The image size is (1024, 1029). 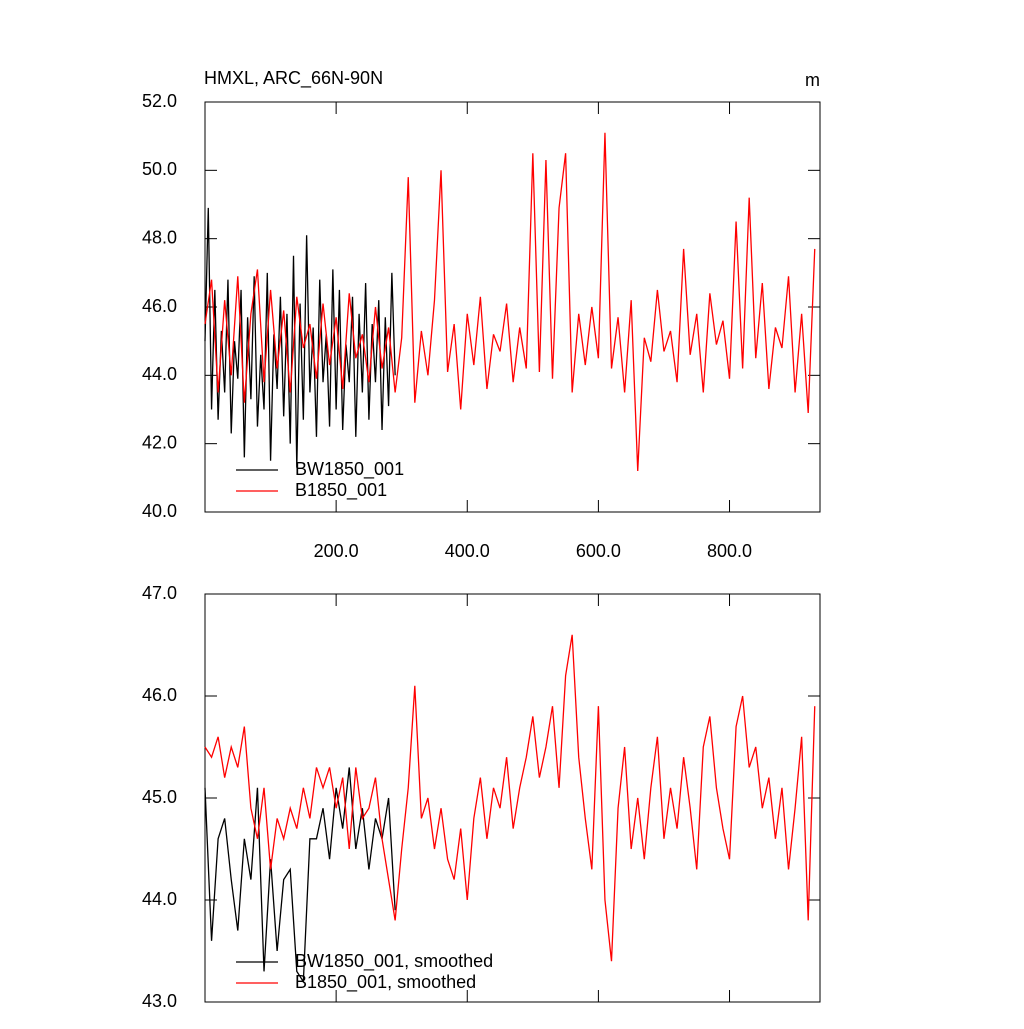 What do you see at coordinates (598, 551) in the screenshot?
I see `x-tick-label: 600.0` at bounding box center [598, 551].